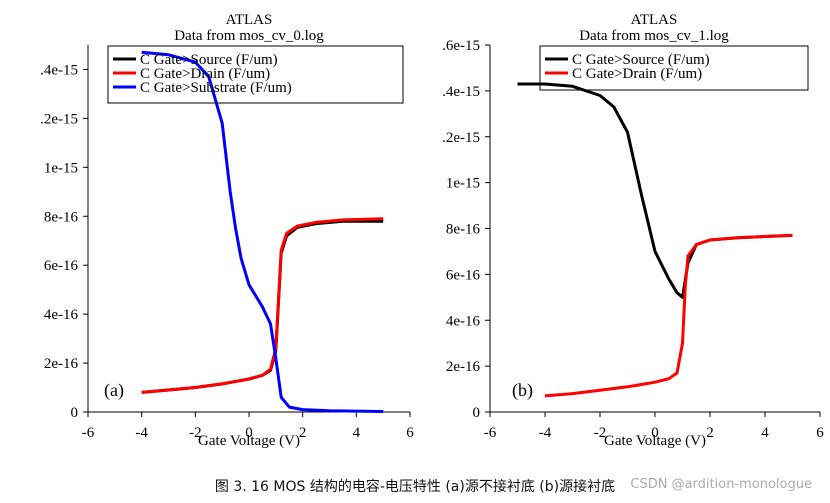 The image size is (830, 503). I want to click on panel-label: (b), so click(522, 390).